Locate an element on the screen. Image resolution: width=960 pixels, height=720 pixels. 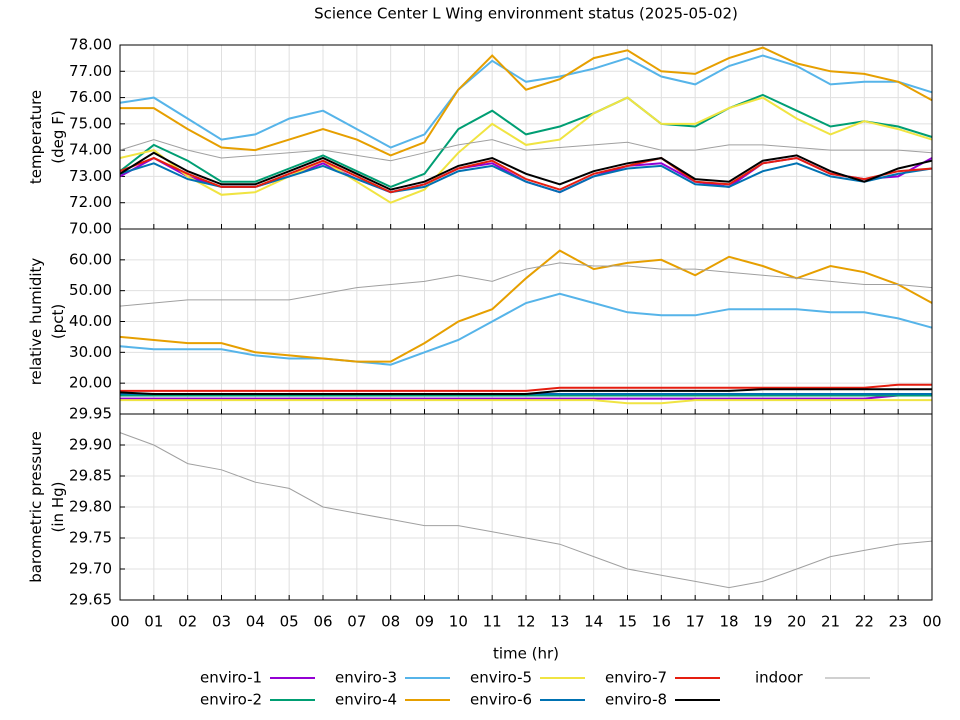
x-tick-label: 14 is located at coordinates (593, 622).